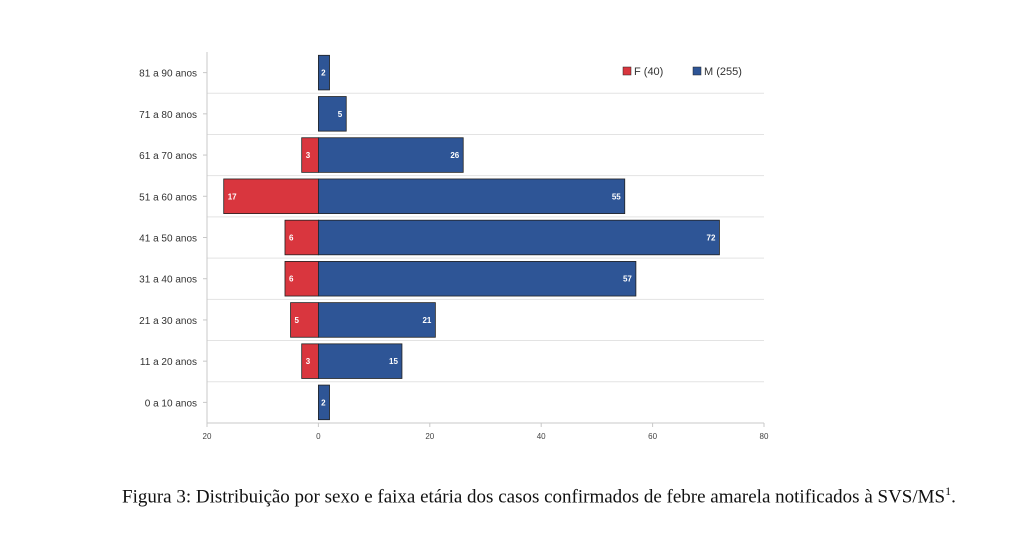  Describe the element at coordinates (454, 155) in the screenshot. I see `data-label: 26` at that location.